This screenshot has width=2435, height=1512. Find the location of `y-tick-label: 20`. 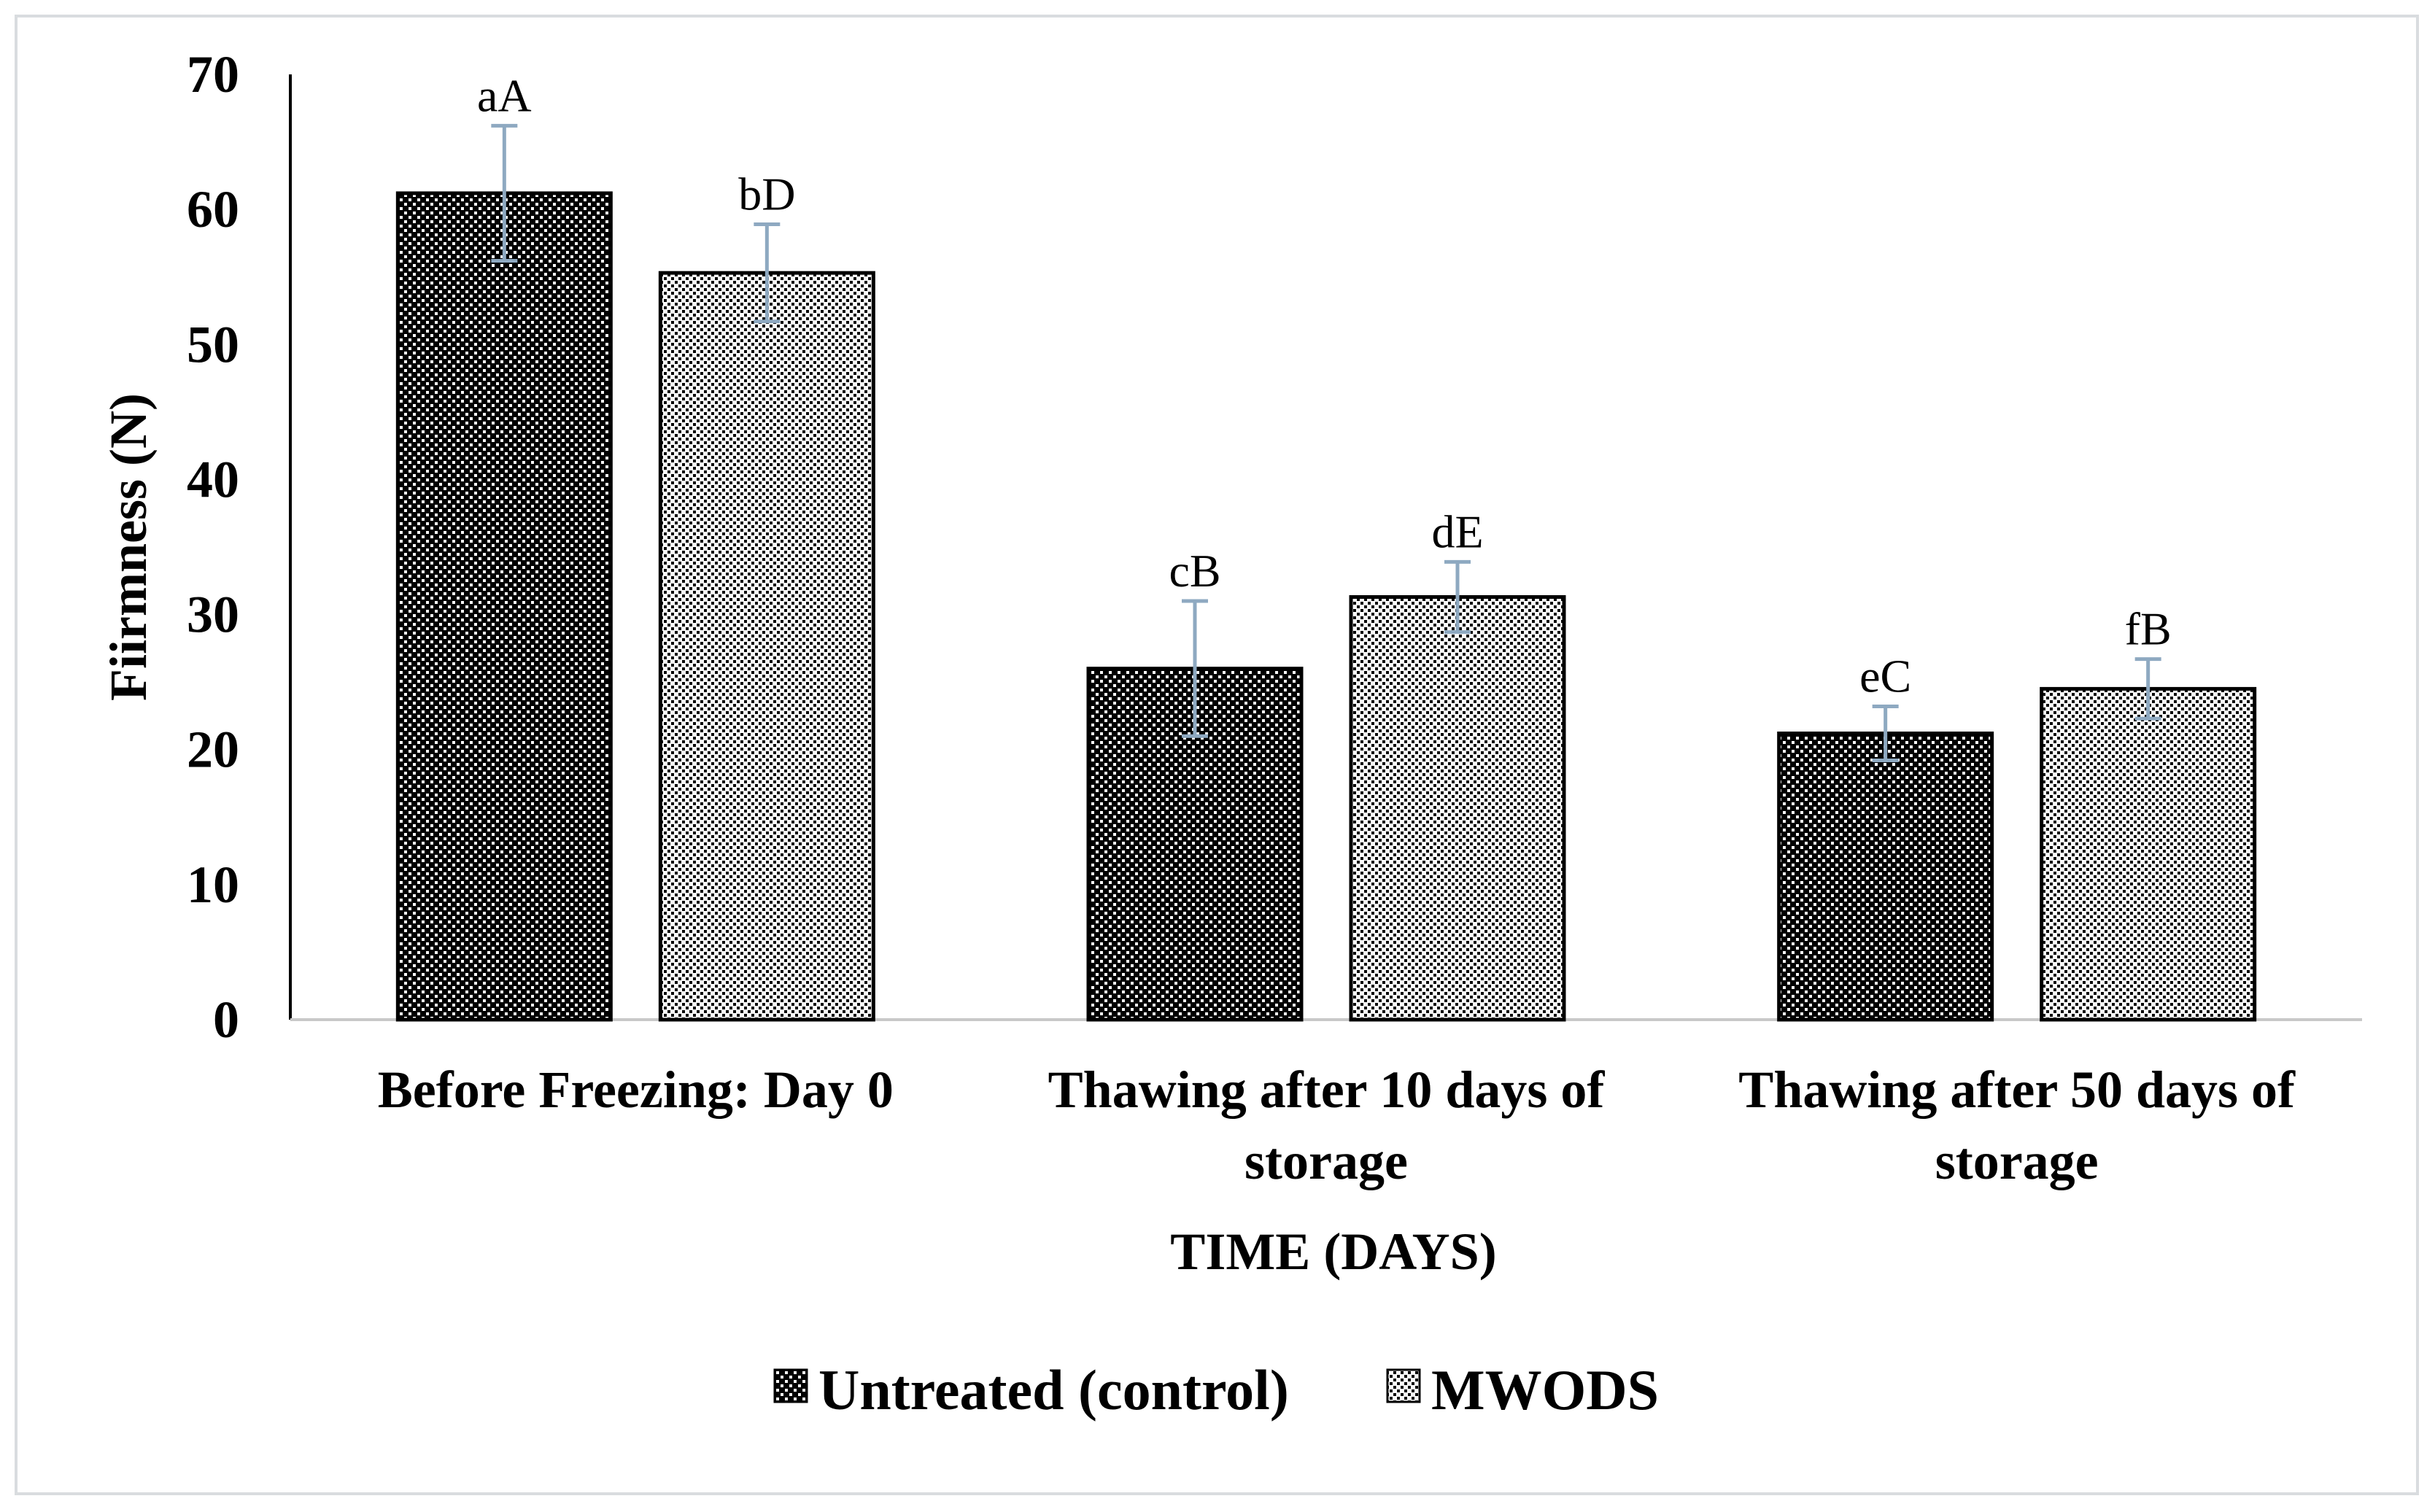

y-tick-label: 20 is located at coordinates (213, 750).